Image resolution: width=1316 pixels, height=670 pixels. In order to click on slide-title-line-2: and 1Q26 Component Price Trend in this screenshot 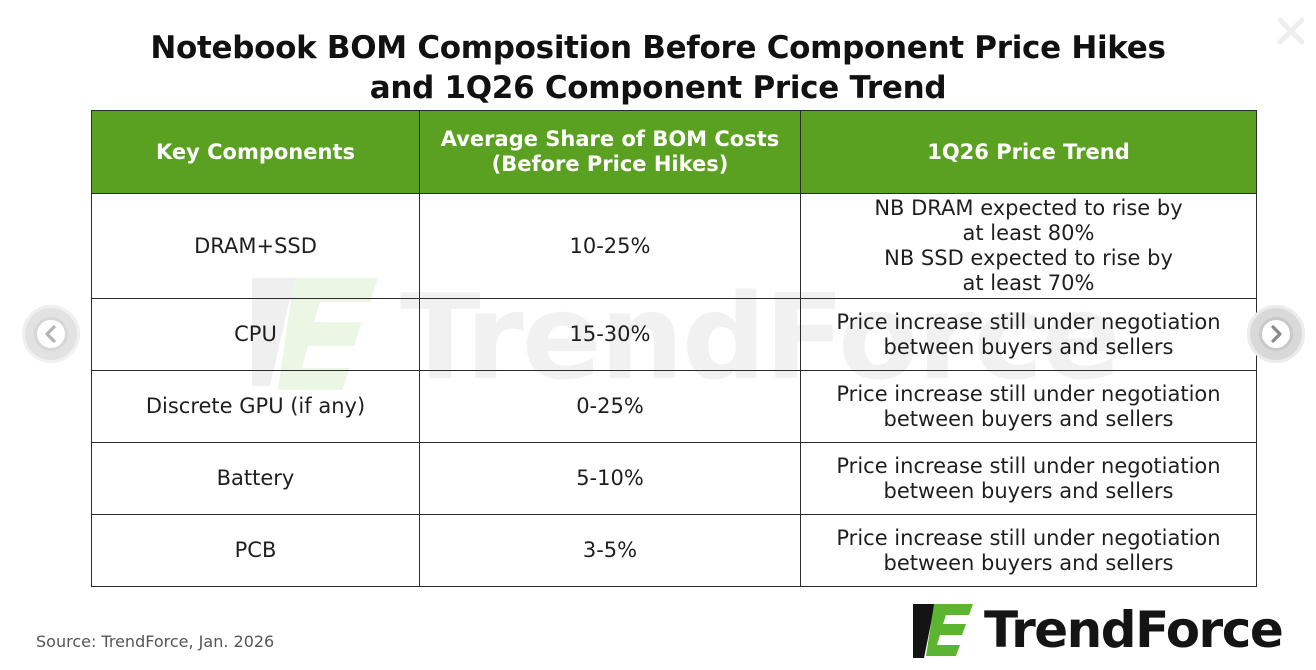, I will do `click(658, 88)`.